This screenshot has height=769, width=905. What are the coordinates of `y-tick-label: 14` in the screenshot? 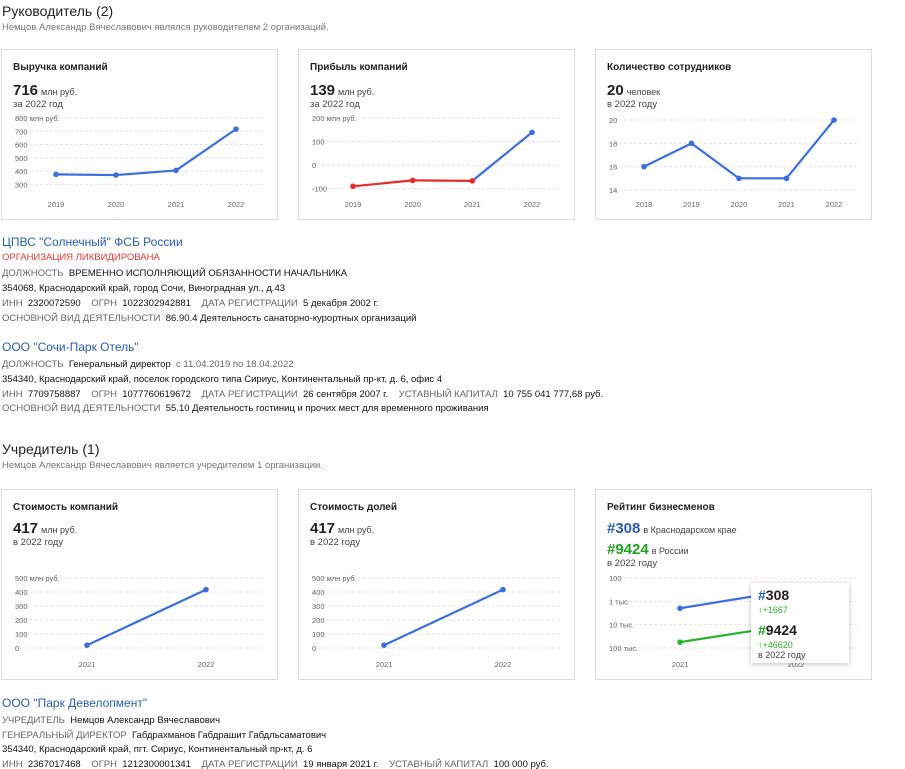 It's located at (613, 190).